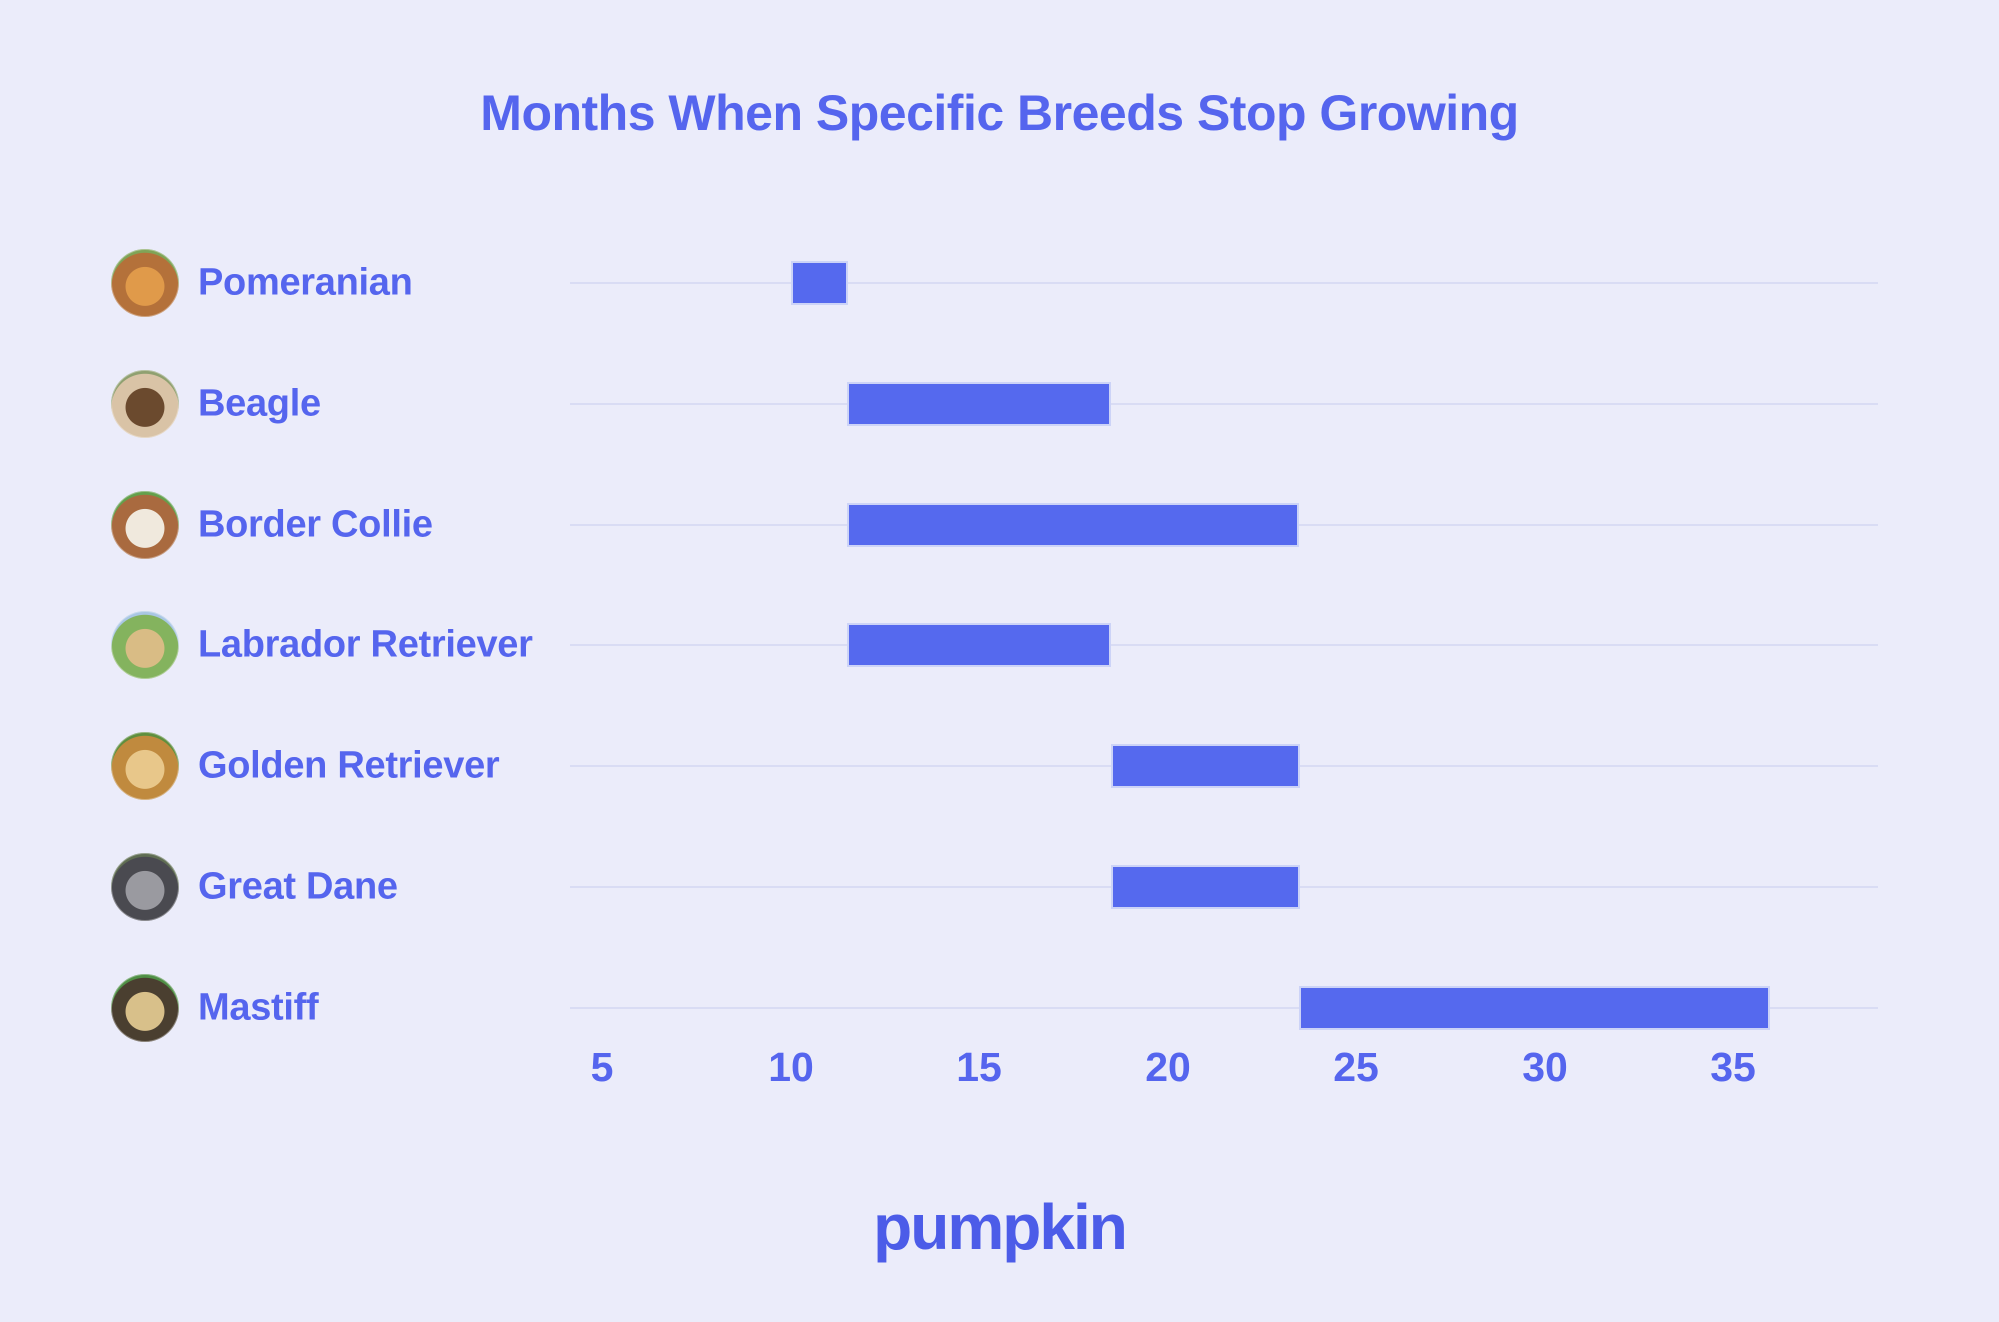 This screenshot has height=1322, width=1999. Describe the element at coordinates (145, 1008) in the screenshot. I see `mastiff-photo` at that location.